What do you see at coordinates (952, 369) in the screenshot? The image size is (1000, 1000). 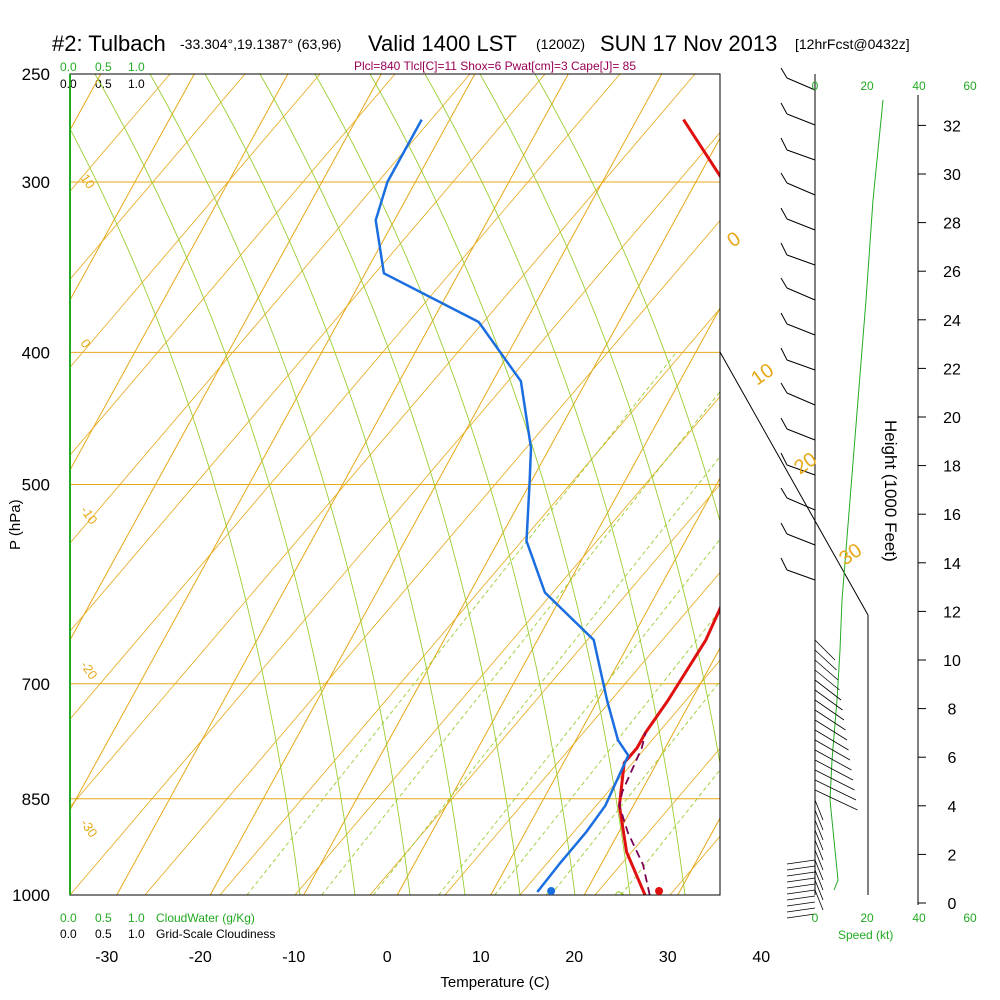 I see `height-tick-22: 22` at bounding box center [952, 369].